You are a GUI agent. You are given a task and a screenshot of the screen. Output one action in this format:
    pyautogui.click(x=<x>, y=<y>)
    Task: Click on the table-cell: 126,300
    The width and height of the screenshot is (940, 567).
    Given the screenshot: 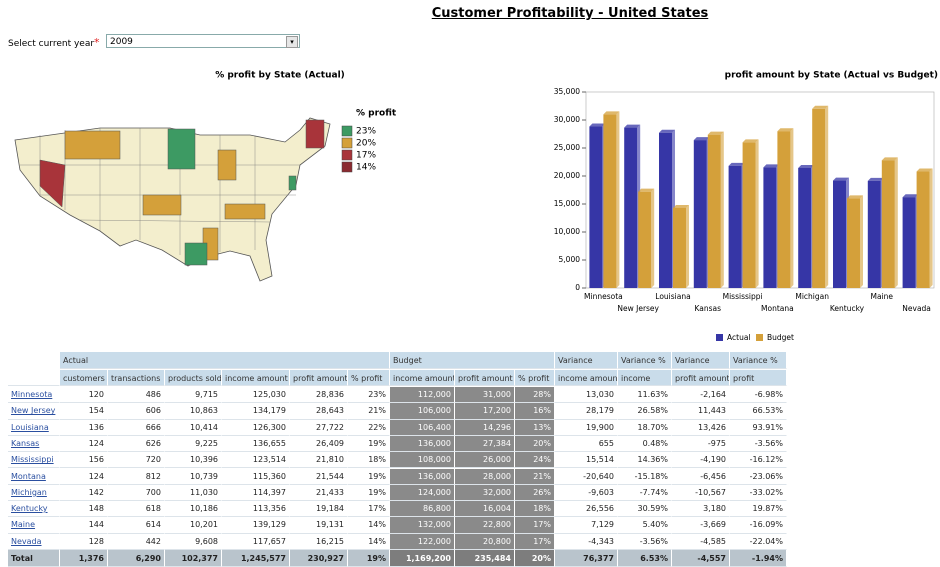 What is the action you would take?
    pyautogui.click(x=256, y=427)
    